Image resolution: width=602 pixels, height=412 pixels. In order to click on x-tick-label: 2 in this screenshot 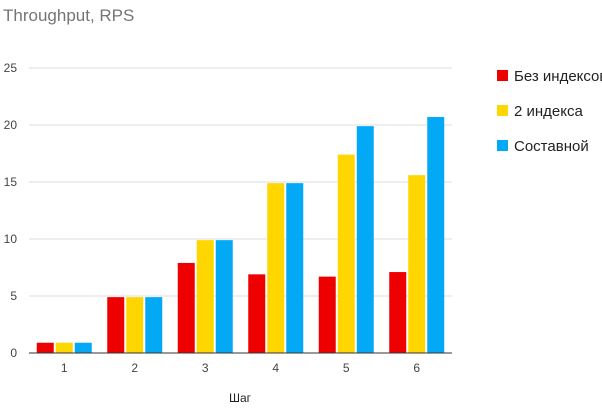, I will do `click(134, 368)`.